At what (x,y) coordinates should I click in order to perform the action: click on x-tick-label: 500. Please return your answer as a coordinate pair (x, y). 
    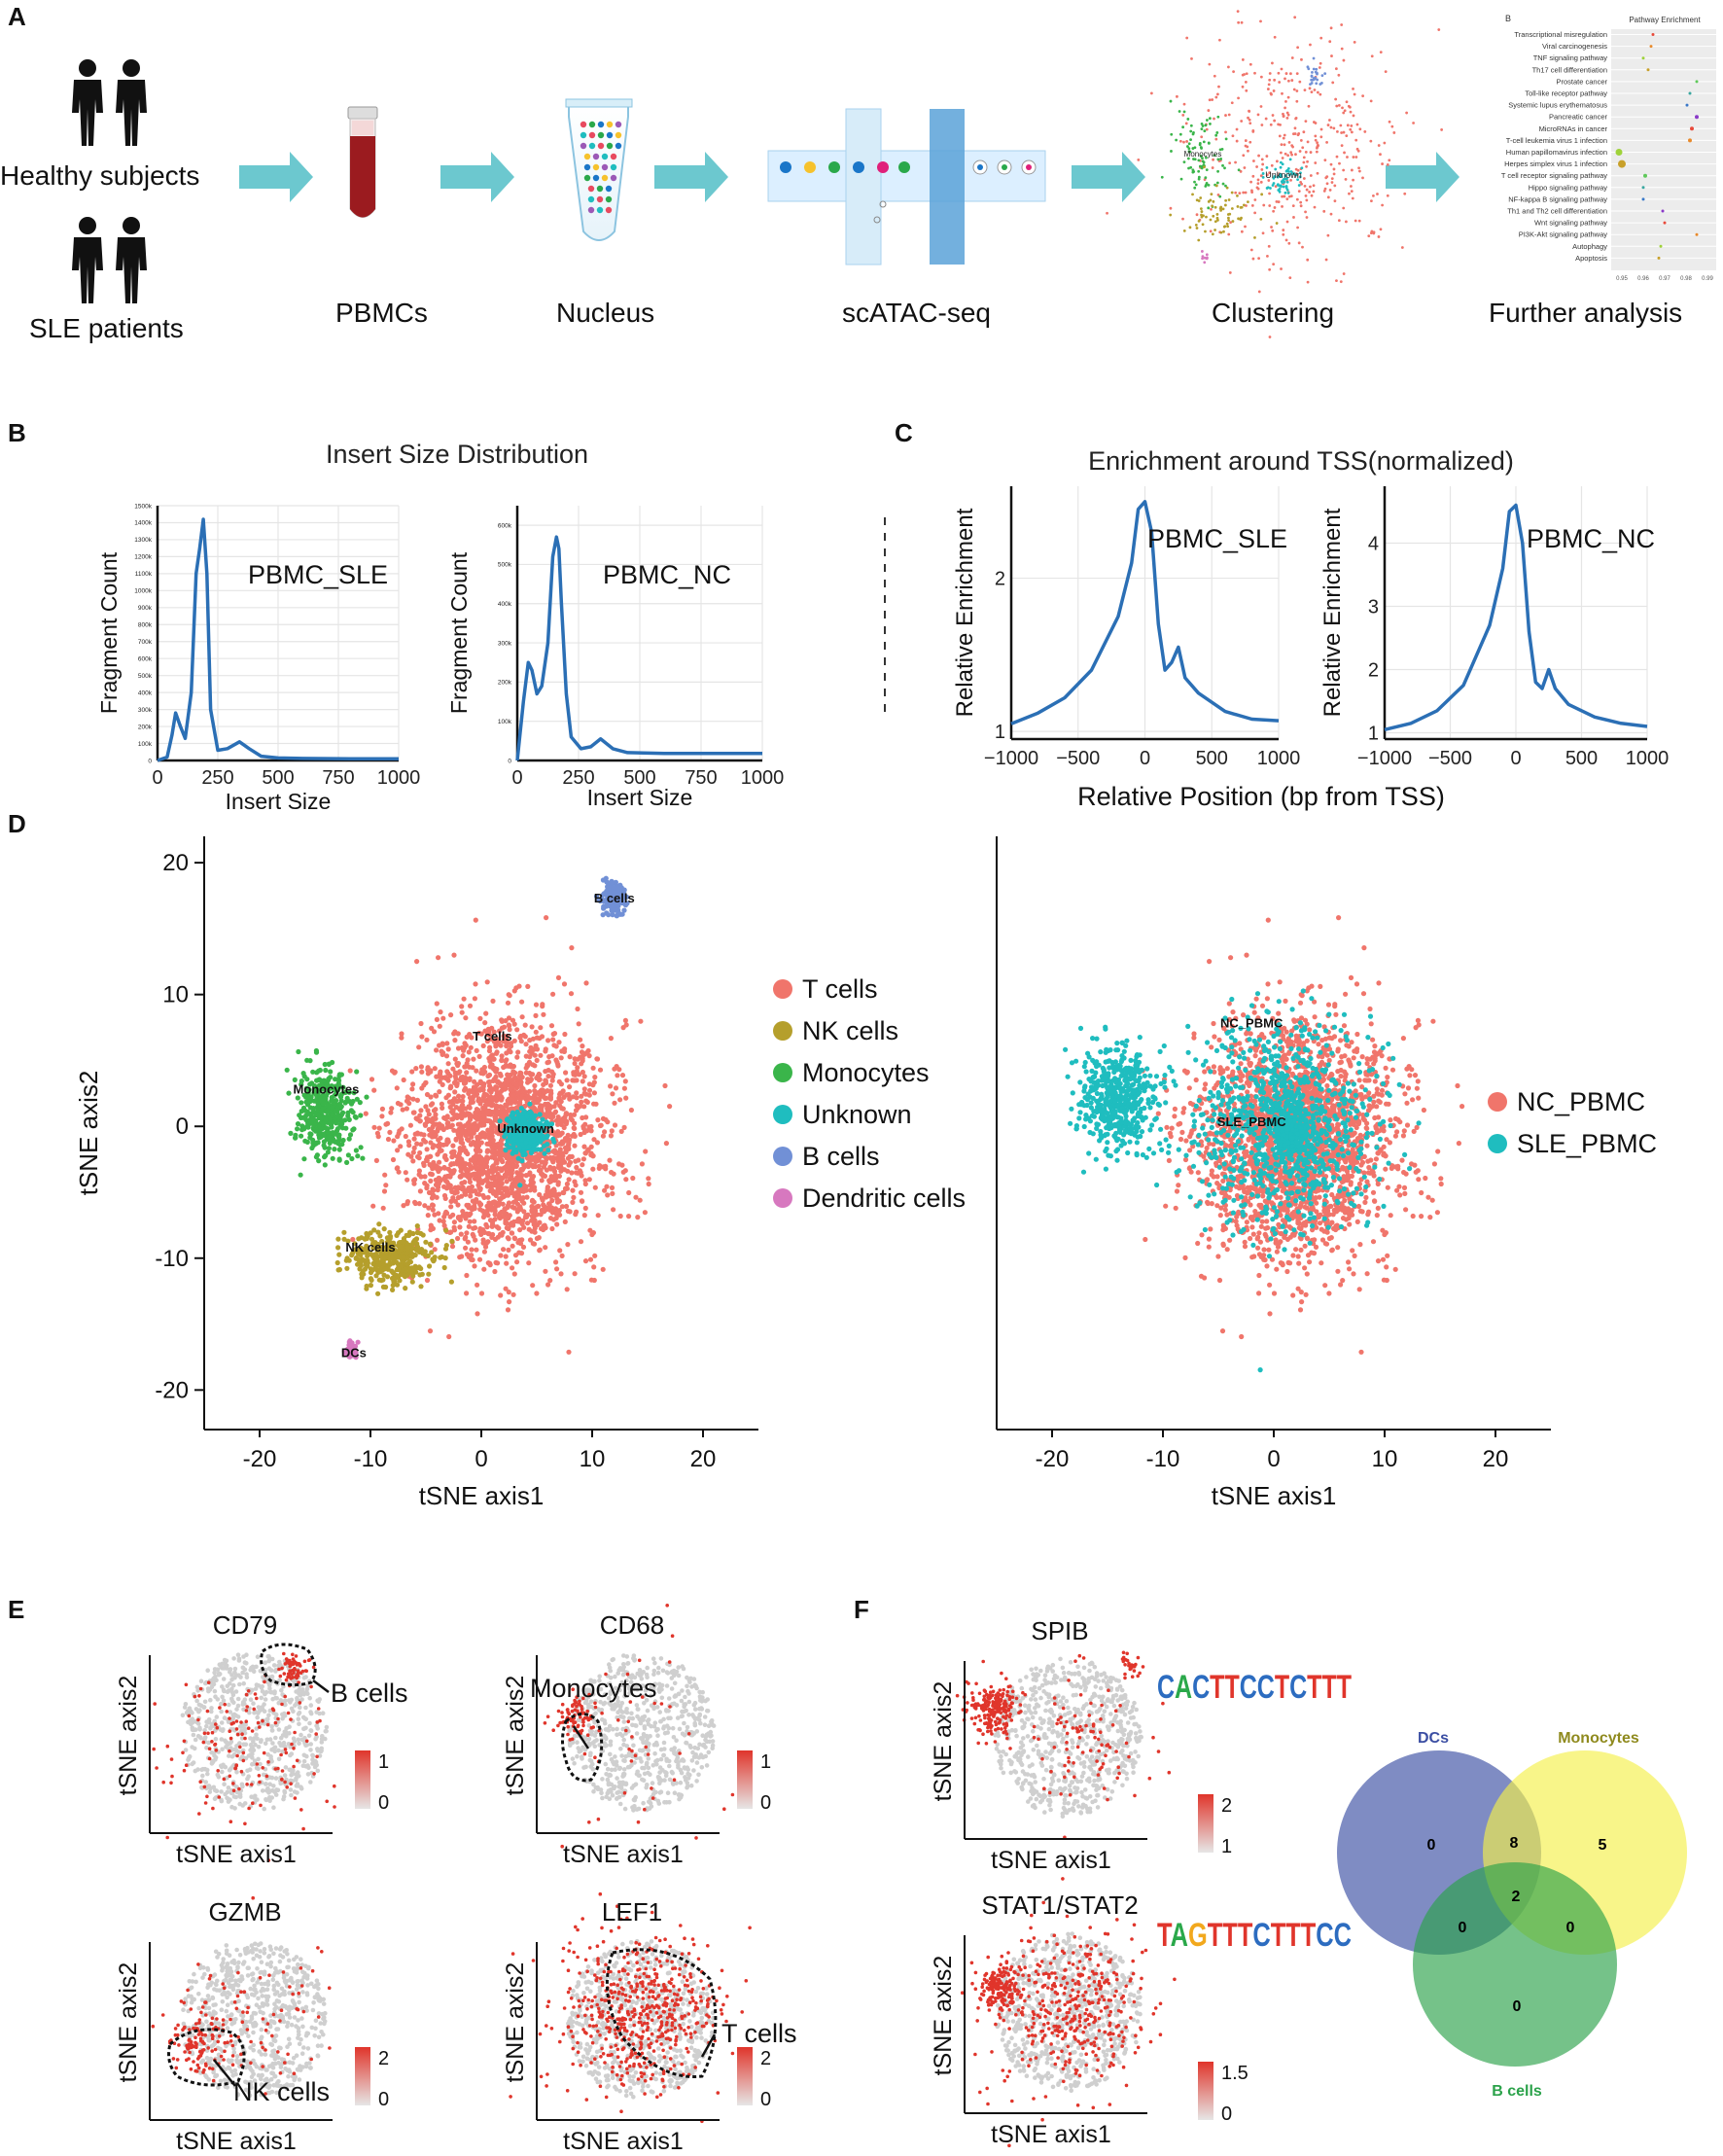
    Looking at the image, I should click on (639, 778).